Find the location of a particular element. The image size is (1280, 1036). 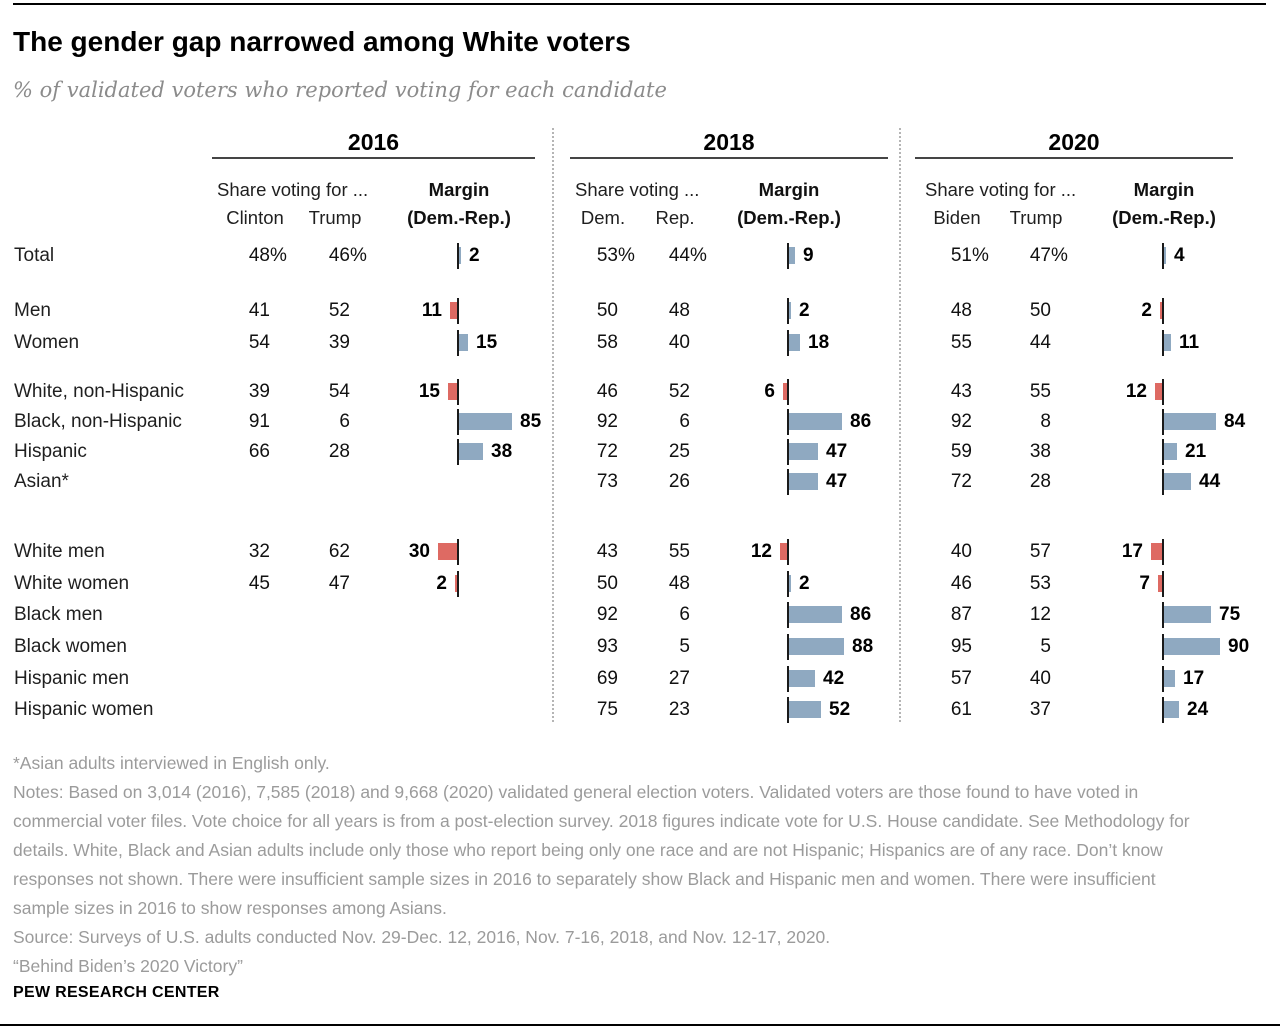

margin-cell: 12 is located at coordinates (1137, 392).